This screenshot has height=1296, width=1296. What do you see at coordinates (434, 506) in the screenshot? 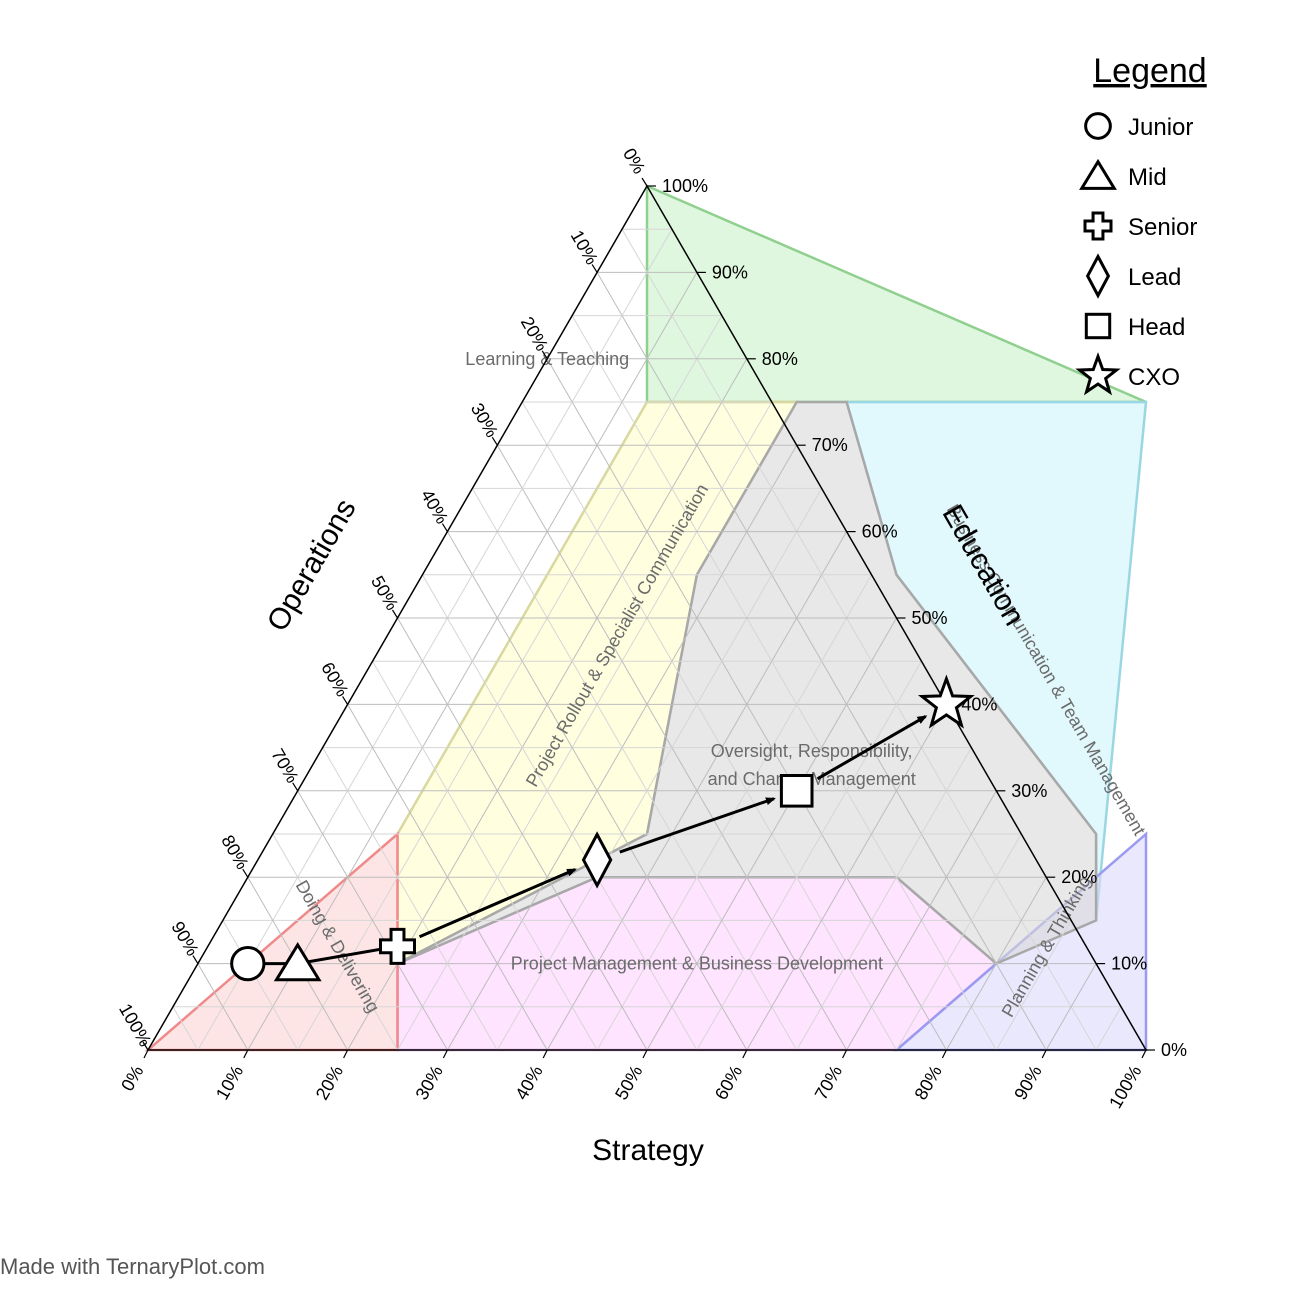
I see `tick-label-operations: 40%` at bounding box center [434, 506].